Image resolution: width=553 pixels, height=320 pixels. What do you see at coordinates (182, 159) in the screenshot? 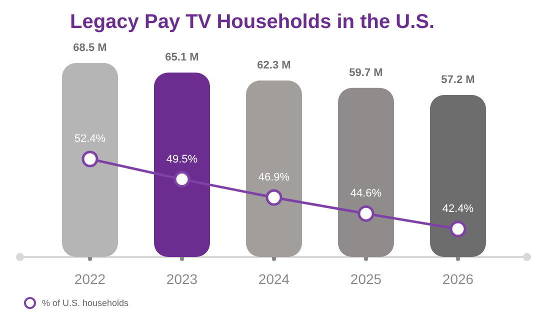
I see `data-label: 49.5%` at bounding box center [182, 159].